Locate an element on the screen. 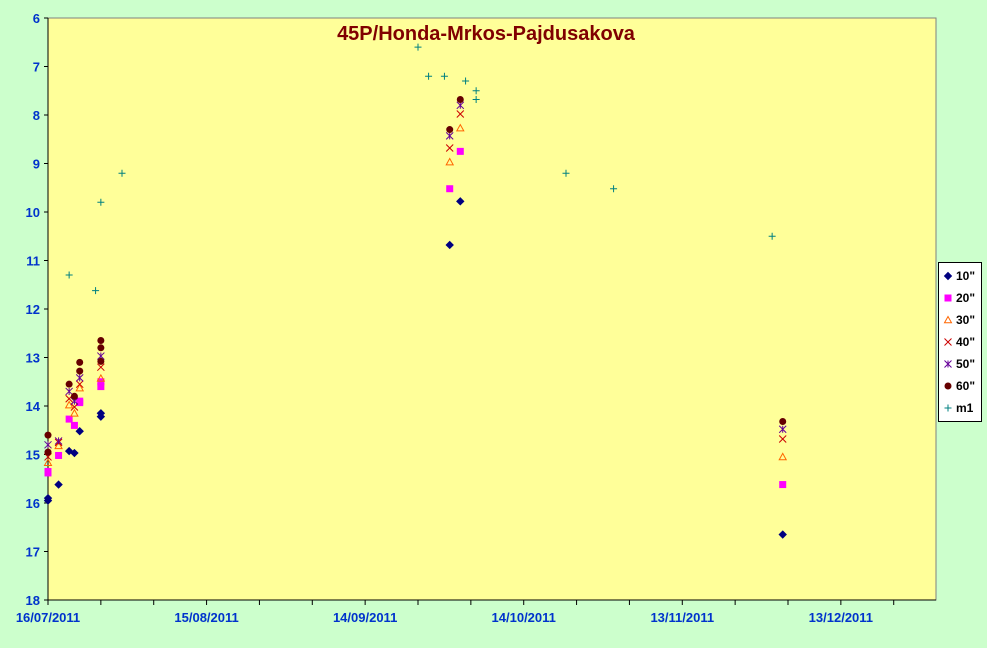 This screenshot has height=648, width=987. y-tick-label: 9 is located at coordinates (36, 164).